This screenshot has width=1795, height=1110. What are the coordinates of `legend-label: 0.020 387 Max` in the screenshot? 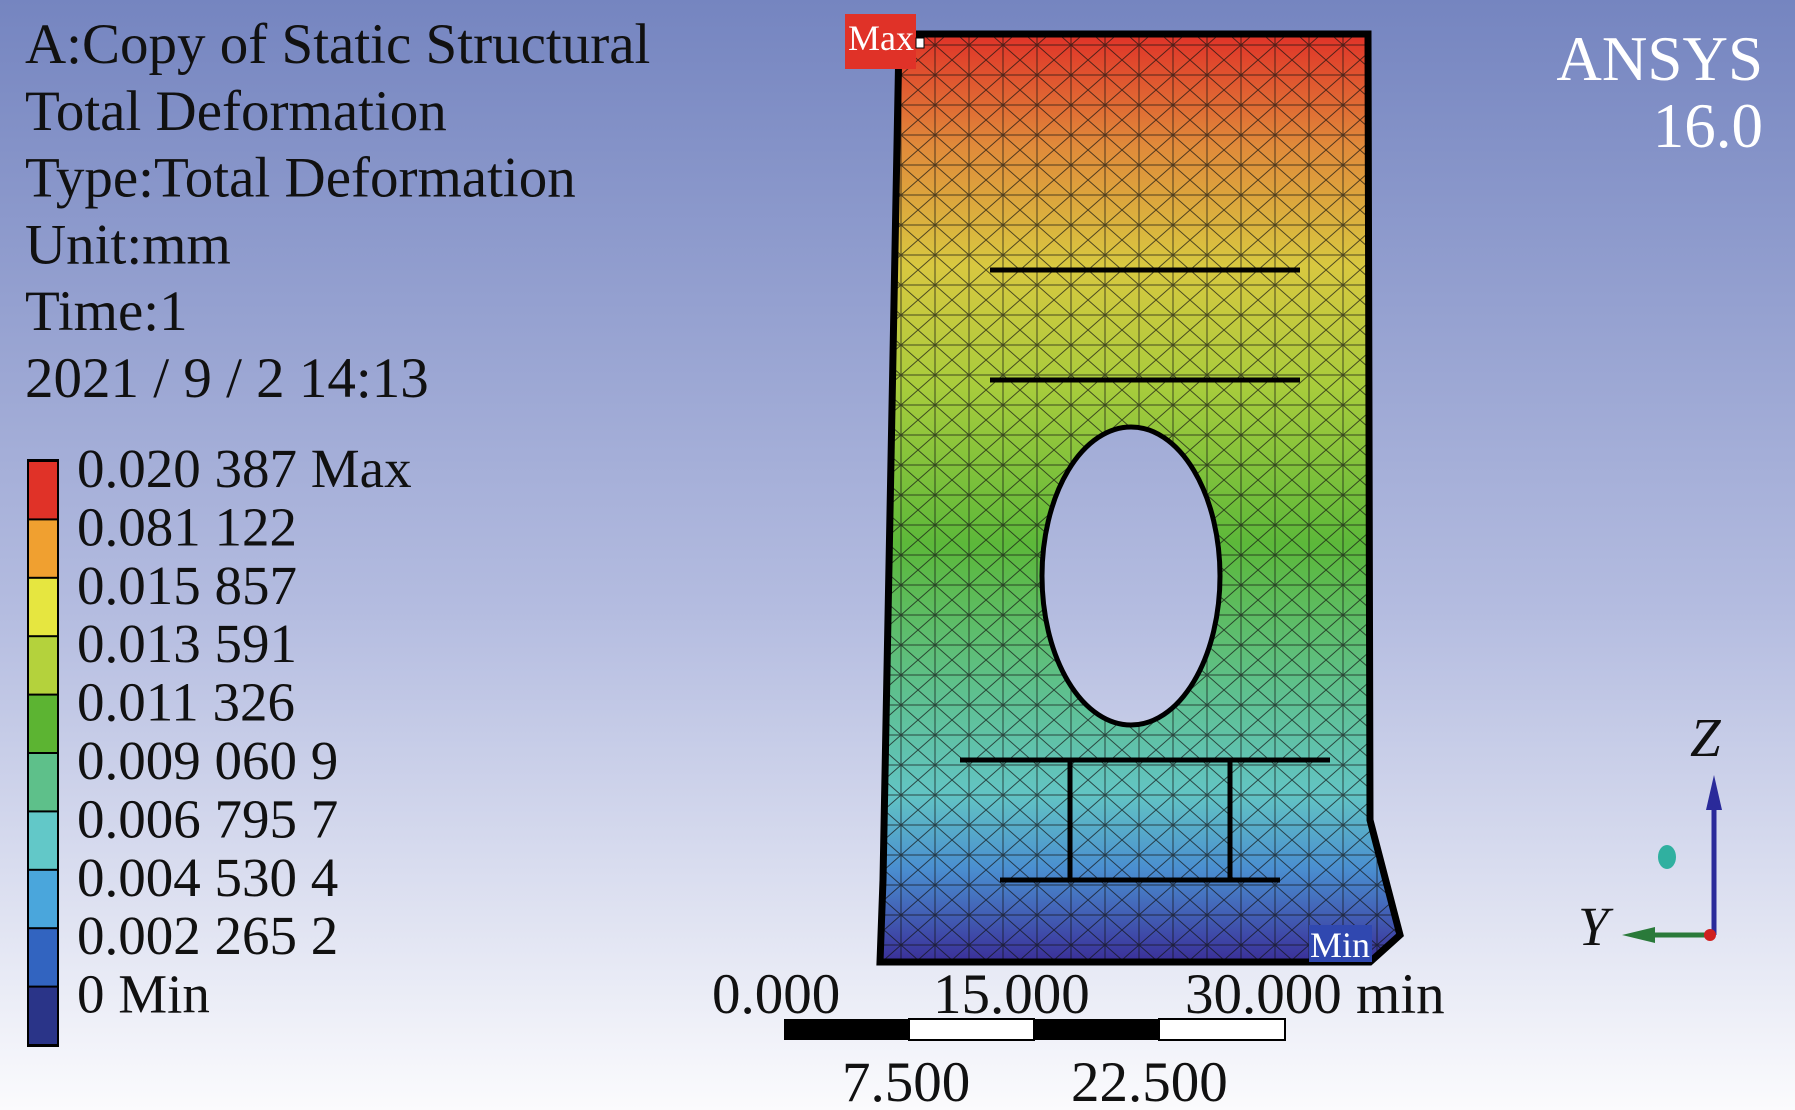 It's located at (244, 468).